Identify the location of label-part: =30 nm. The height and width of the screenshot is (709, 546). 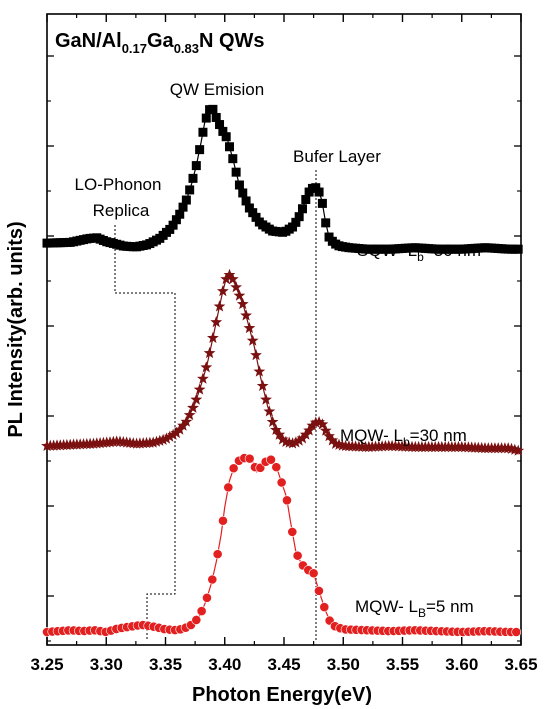
(438, 435).